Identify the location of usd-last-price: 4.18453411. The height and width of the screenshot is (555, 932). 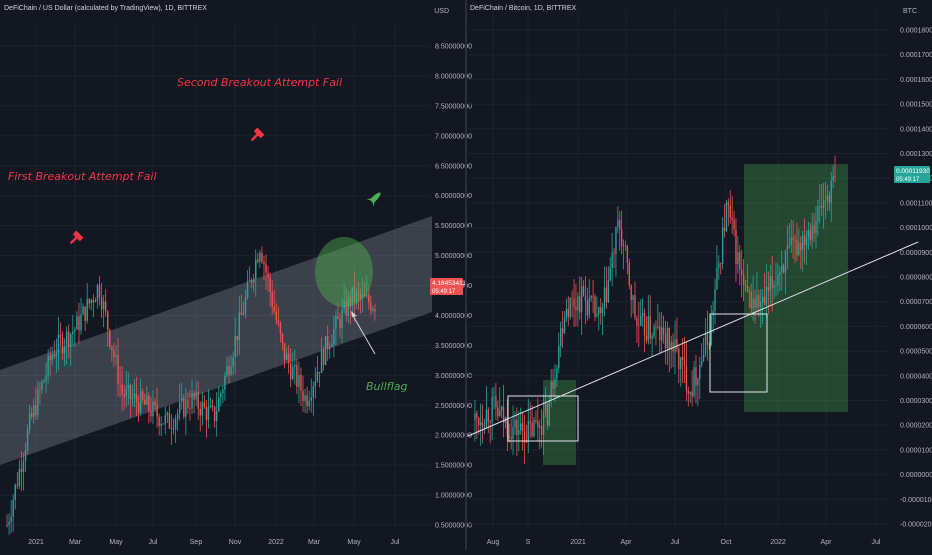
(449, 283).